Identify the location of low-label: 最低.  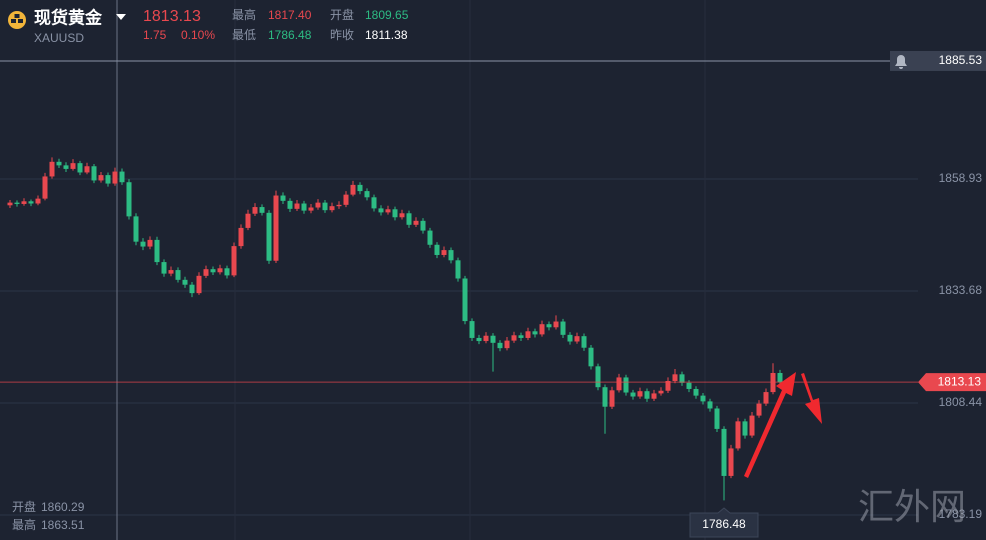
(244, 35).